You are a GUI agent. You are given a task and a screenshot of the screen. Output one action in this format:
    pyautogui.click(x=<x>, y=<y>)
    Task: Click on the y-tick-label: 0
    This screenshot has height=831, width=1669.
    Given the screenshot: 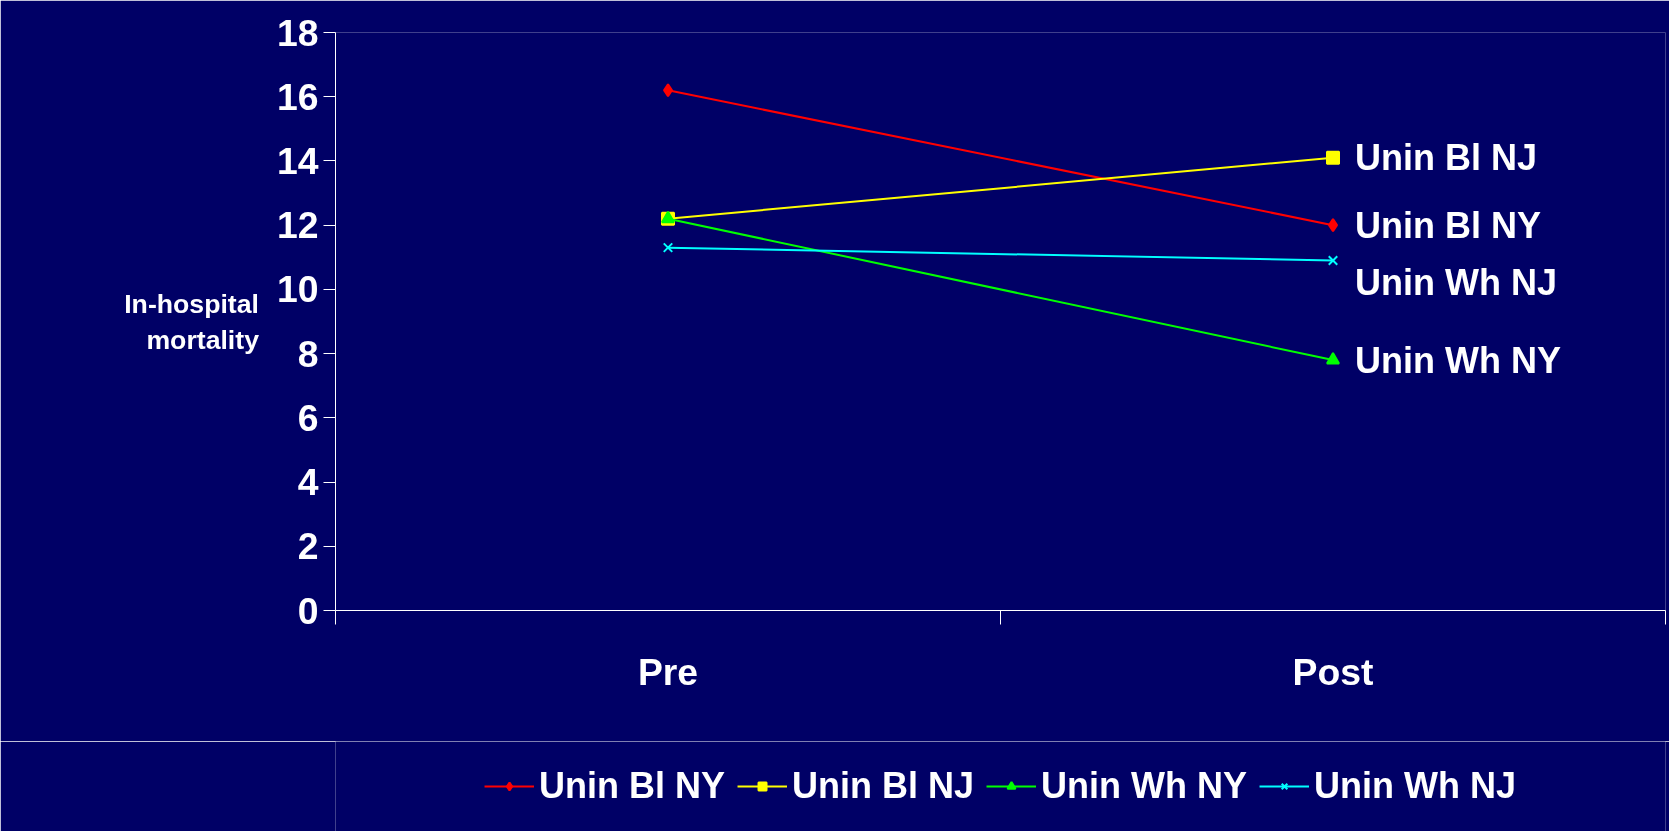 What is the action you would take?
    pyautogui.click(x=308, y=610)
    